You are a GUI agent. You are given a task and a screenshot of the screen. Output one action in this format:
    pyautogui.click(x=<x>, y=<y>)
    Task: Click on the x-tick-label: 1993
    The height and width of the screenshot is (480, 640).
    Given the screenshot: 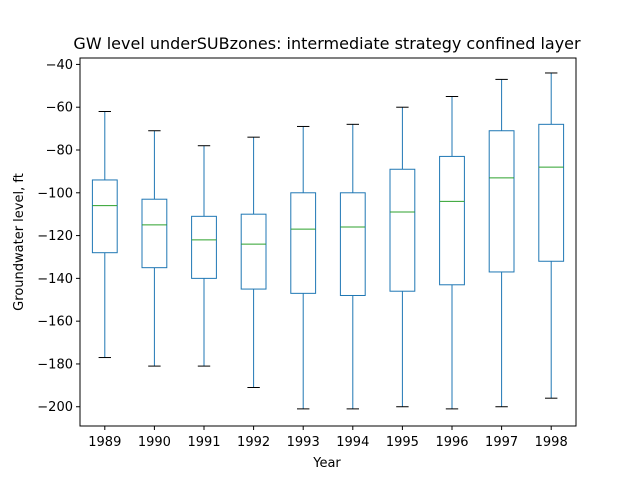 What is the action you would take?
    pyautogui.click(x=303, y=442)
    